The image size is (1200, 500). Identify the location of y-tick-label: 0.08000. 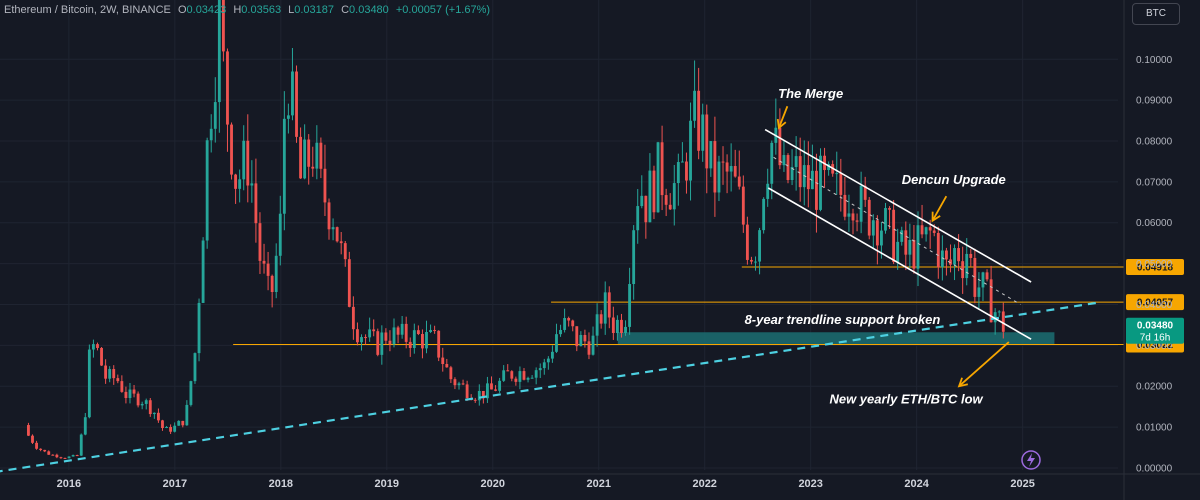
(1154, 142).